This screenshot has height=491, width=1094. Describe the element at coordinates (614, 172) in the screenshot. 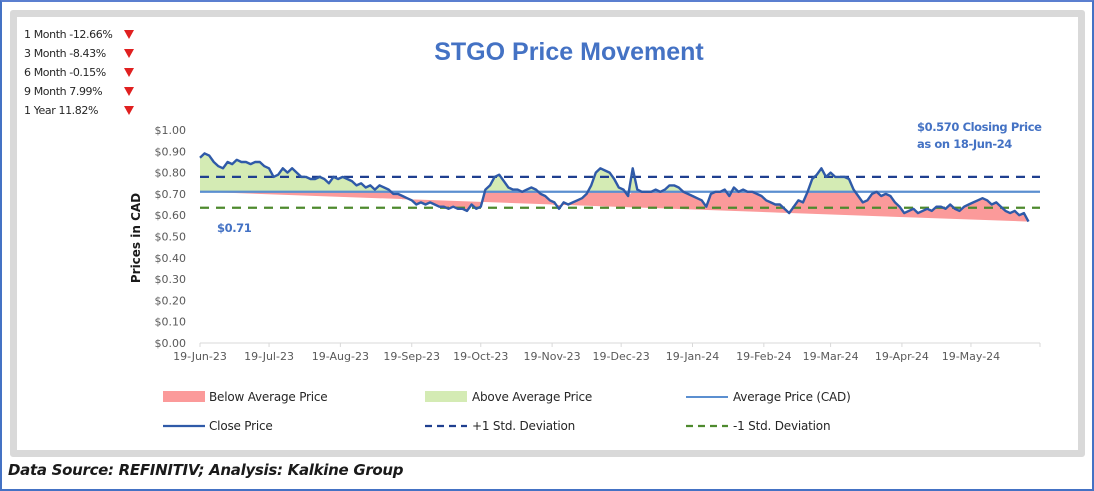

I see `above-average-area` at that location.